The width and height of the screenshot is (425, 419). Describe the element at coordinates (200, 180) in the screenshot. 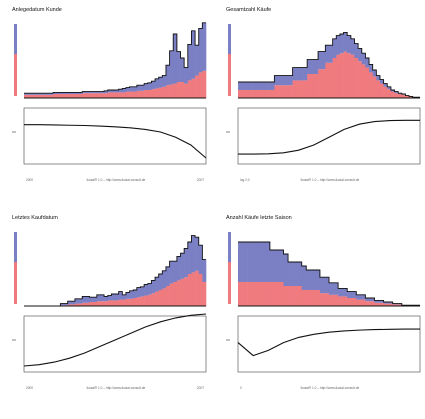

I see `footer-right: 2007` at that location.